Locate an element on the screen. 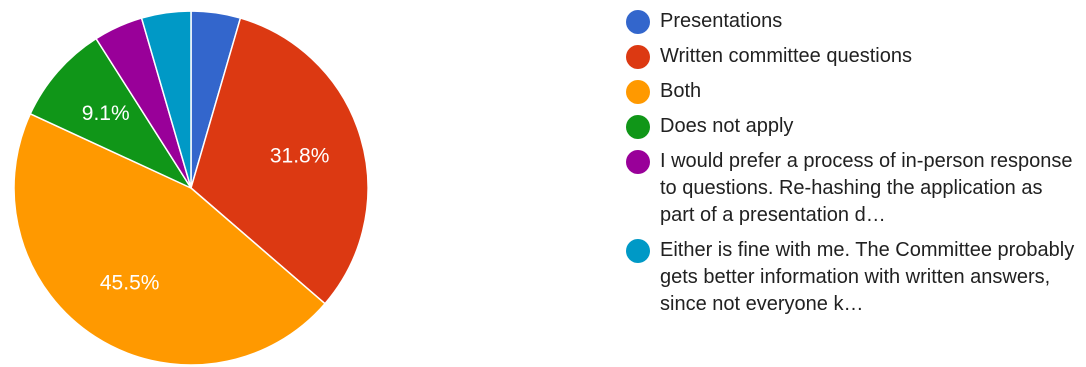 This screenshot has height=367, width=1086. legend-item-2: Both is located at coordinates (853, 91).